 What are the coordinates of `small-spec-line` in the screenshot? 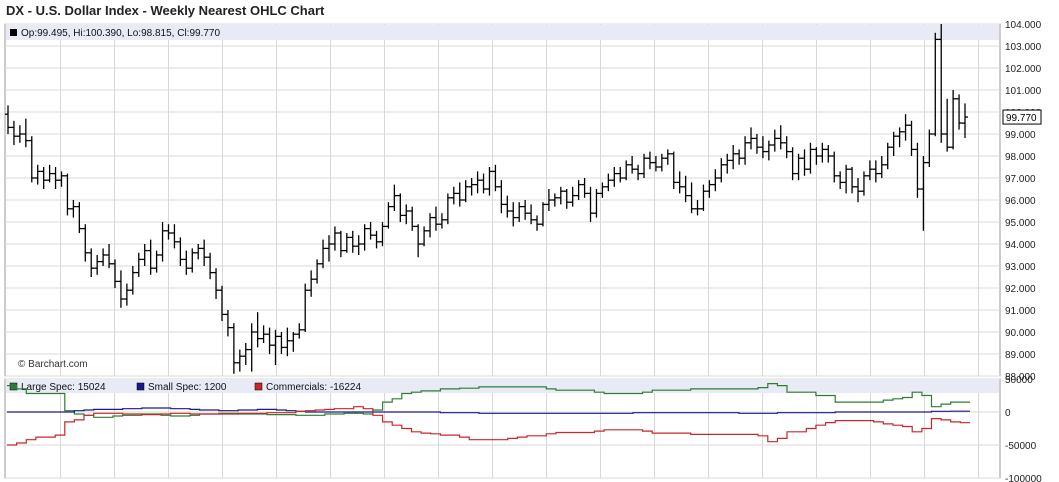 It's located at (488, 410).